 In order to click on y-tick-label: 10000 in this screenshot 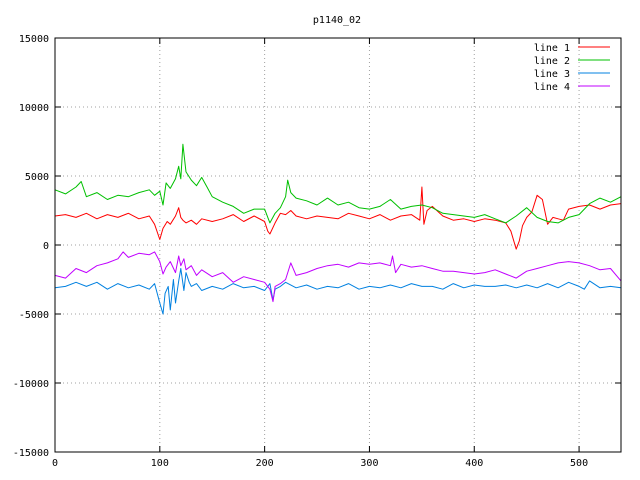, I will do `click(34, 108)`.